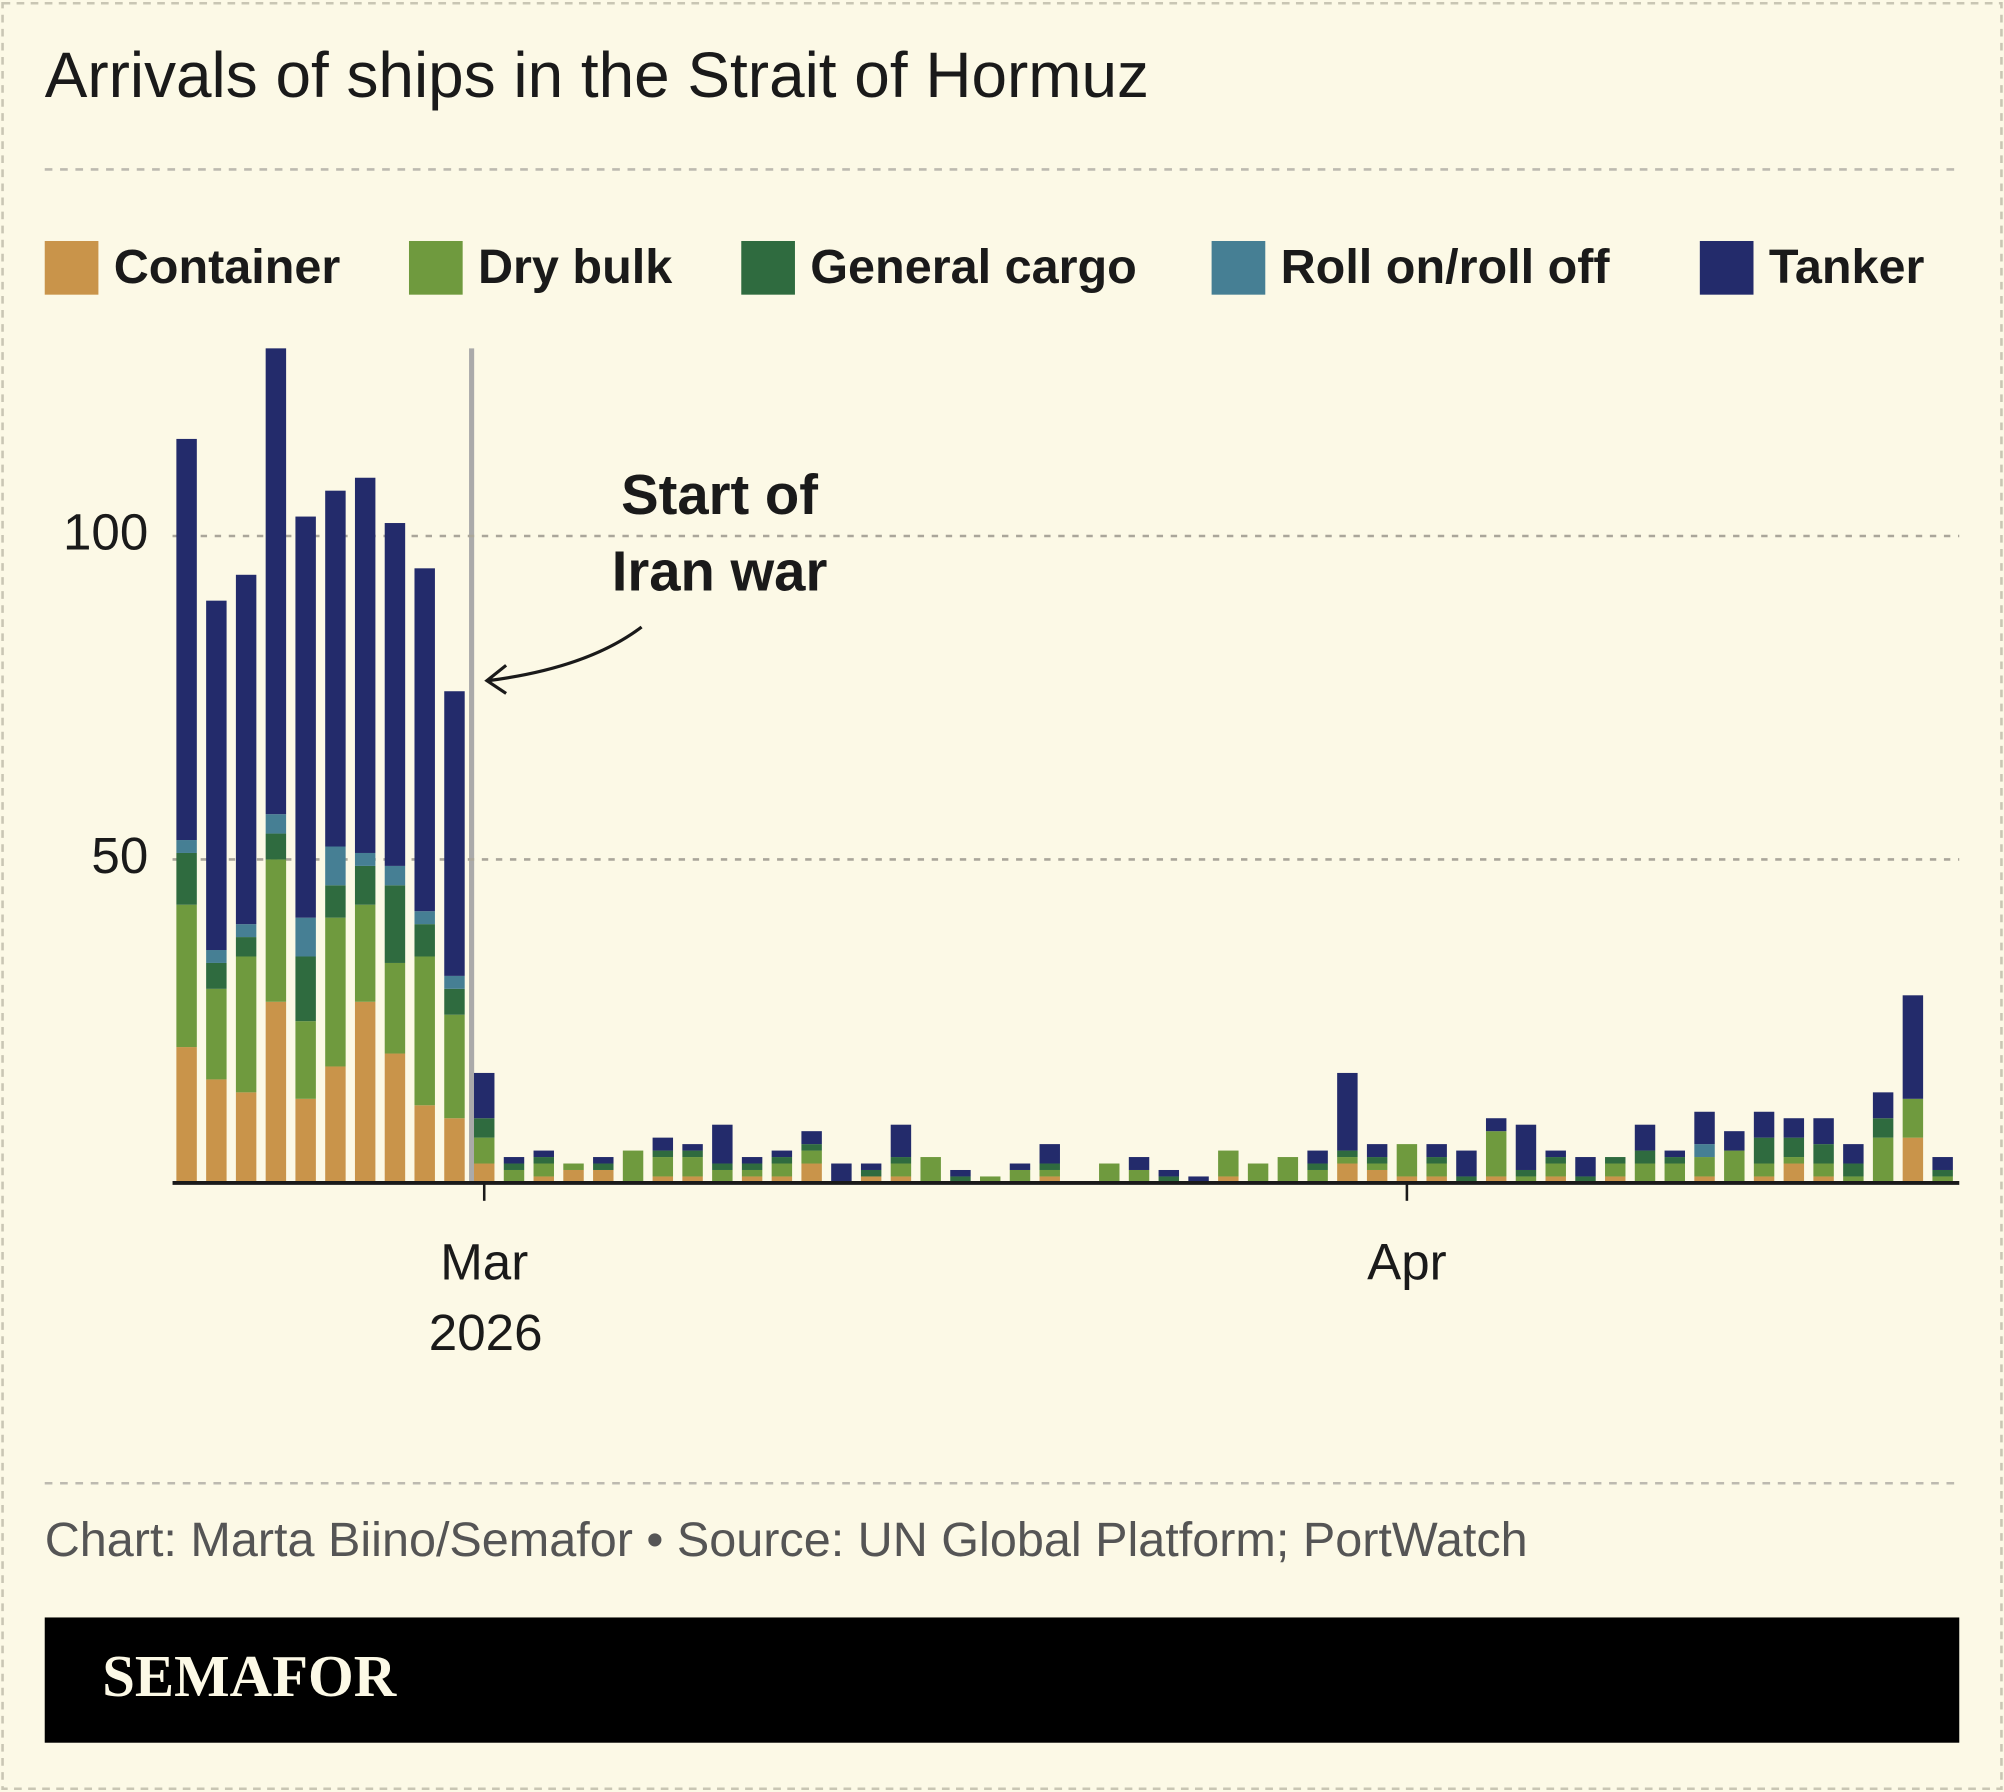  I want to click on brand: SEMAFOR, so click(249, 1676).